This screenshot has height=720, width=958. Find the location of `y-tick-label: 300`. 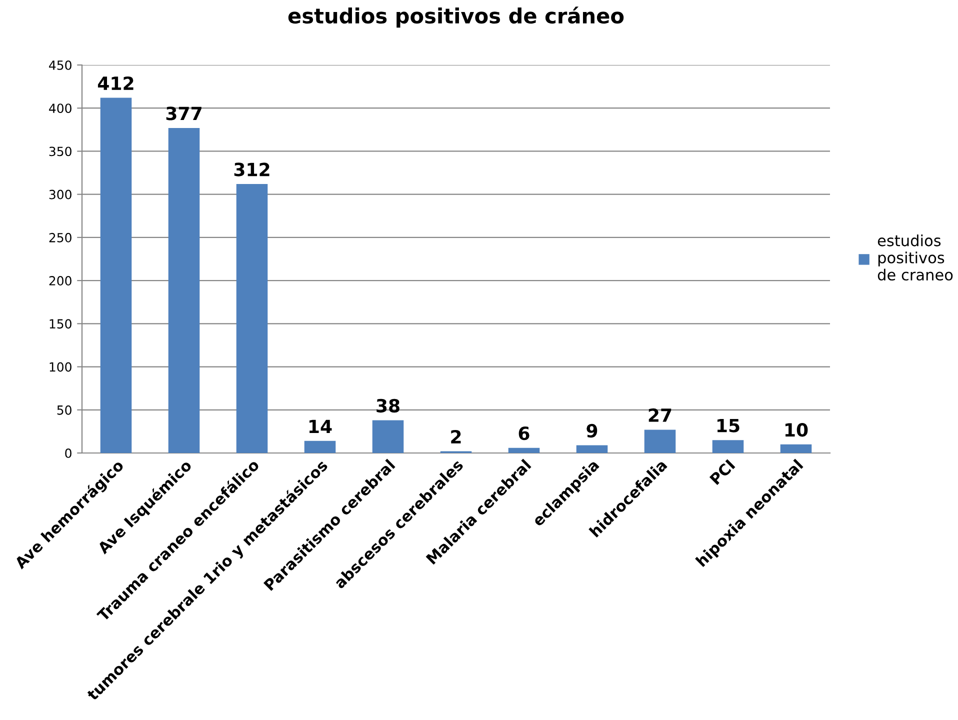

y-tick-label: 300 is located at coordinates (60, 195).